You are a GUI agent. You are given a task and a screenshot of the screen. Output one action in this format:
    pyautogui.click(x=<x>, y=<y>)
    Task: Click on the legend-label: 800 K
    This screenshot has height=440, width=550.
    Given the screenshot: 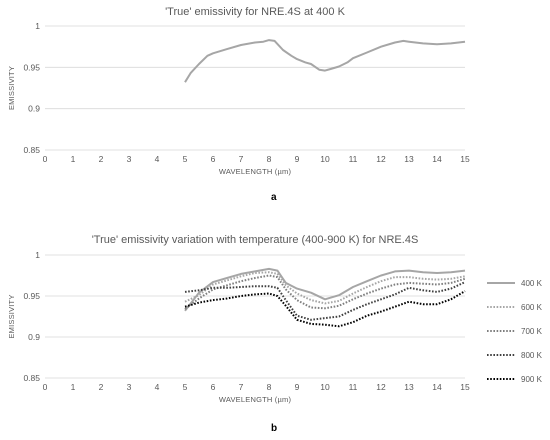 What is the action you would take?
    pyautogui.click(x=532, y=355)
    